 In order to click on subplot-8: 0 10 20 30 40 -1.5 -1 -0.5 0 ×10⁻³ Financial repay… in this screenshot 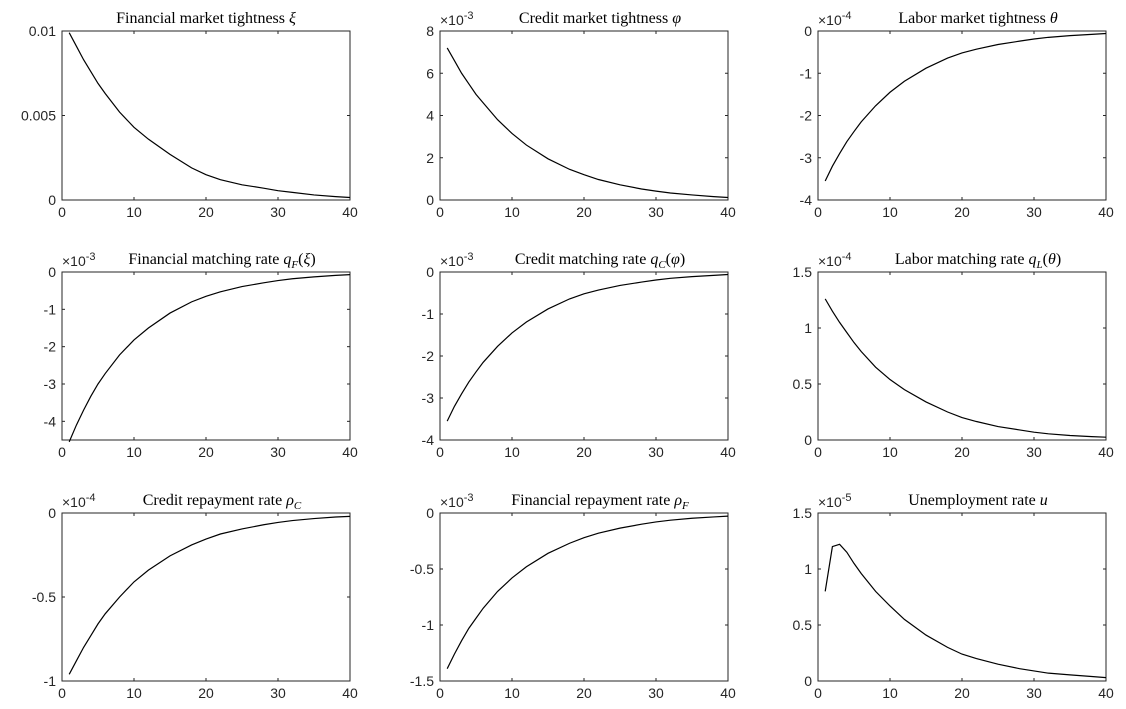, I will do `click(573, 596)`.